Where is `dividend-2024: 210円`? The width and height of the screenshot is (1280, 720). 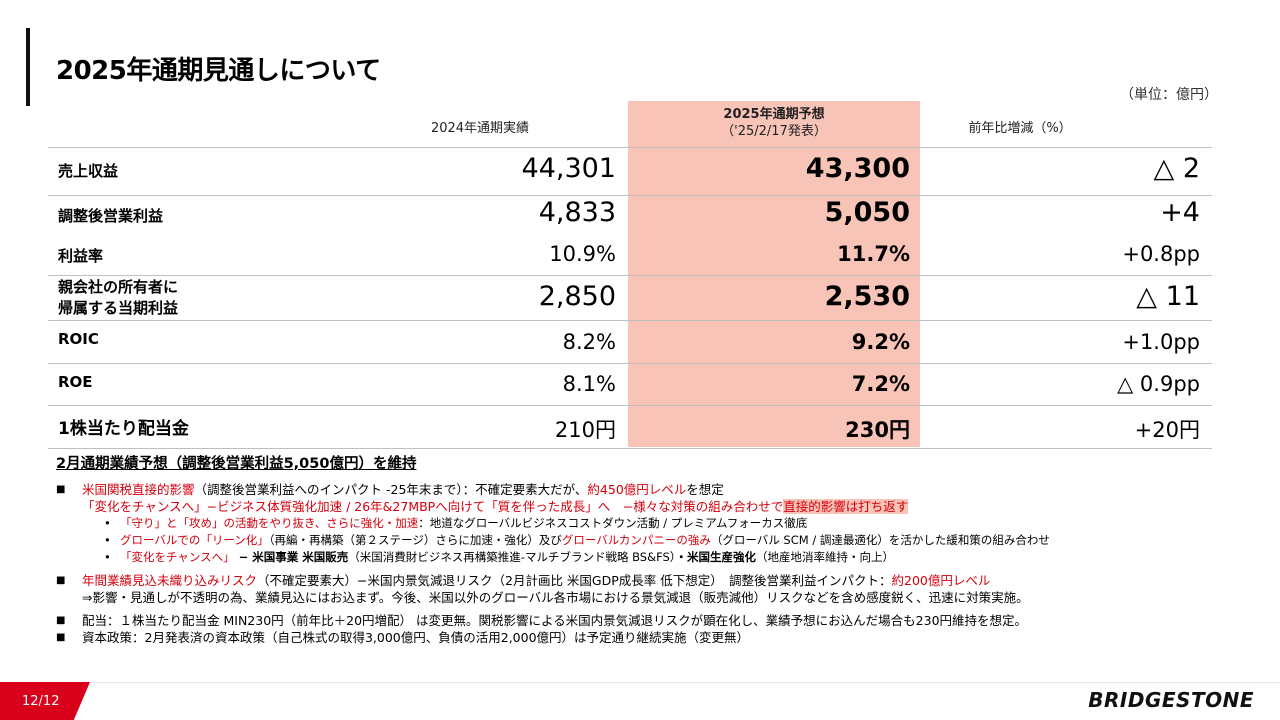
dividend-2024: 210円 is located at coordinates (585, 430).